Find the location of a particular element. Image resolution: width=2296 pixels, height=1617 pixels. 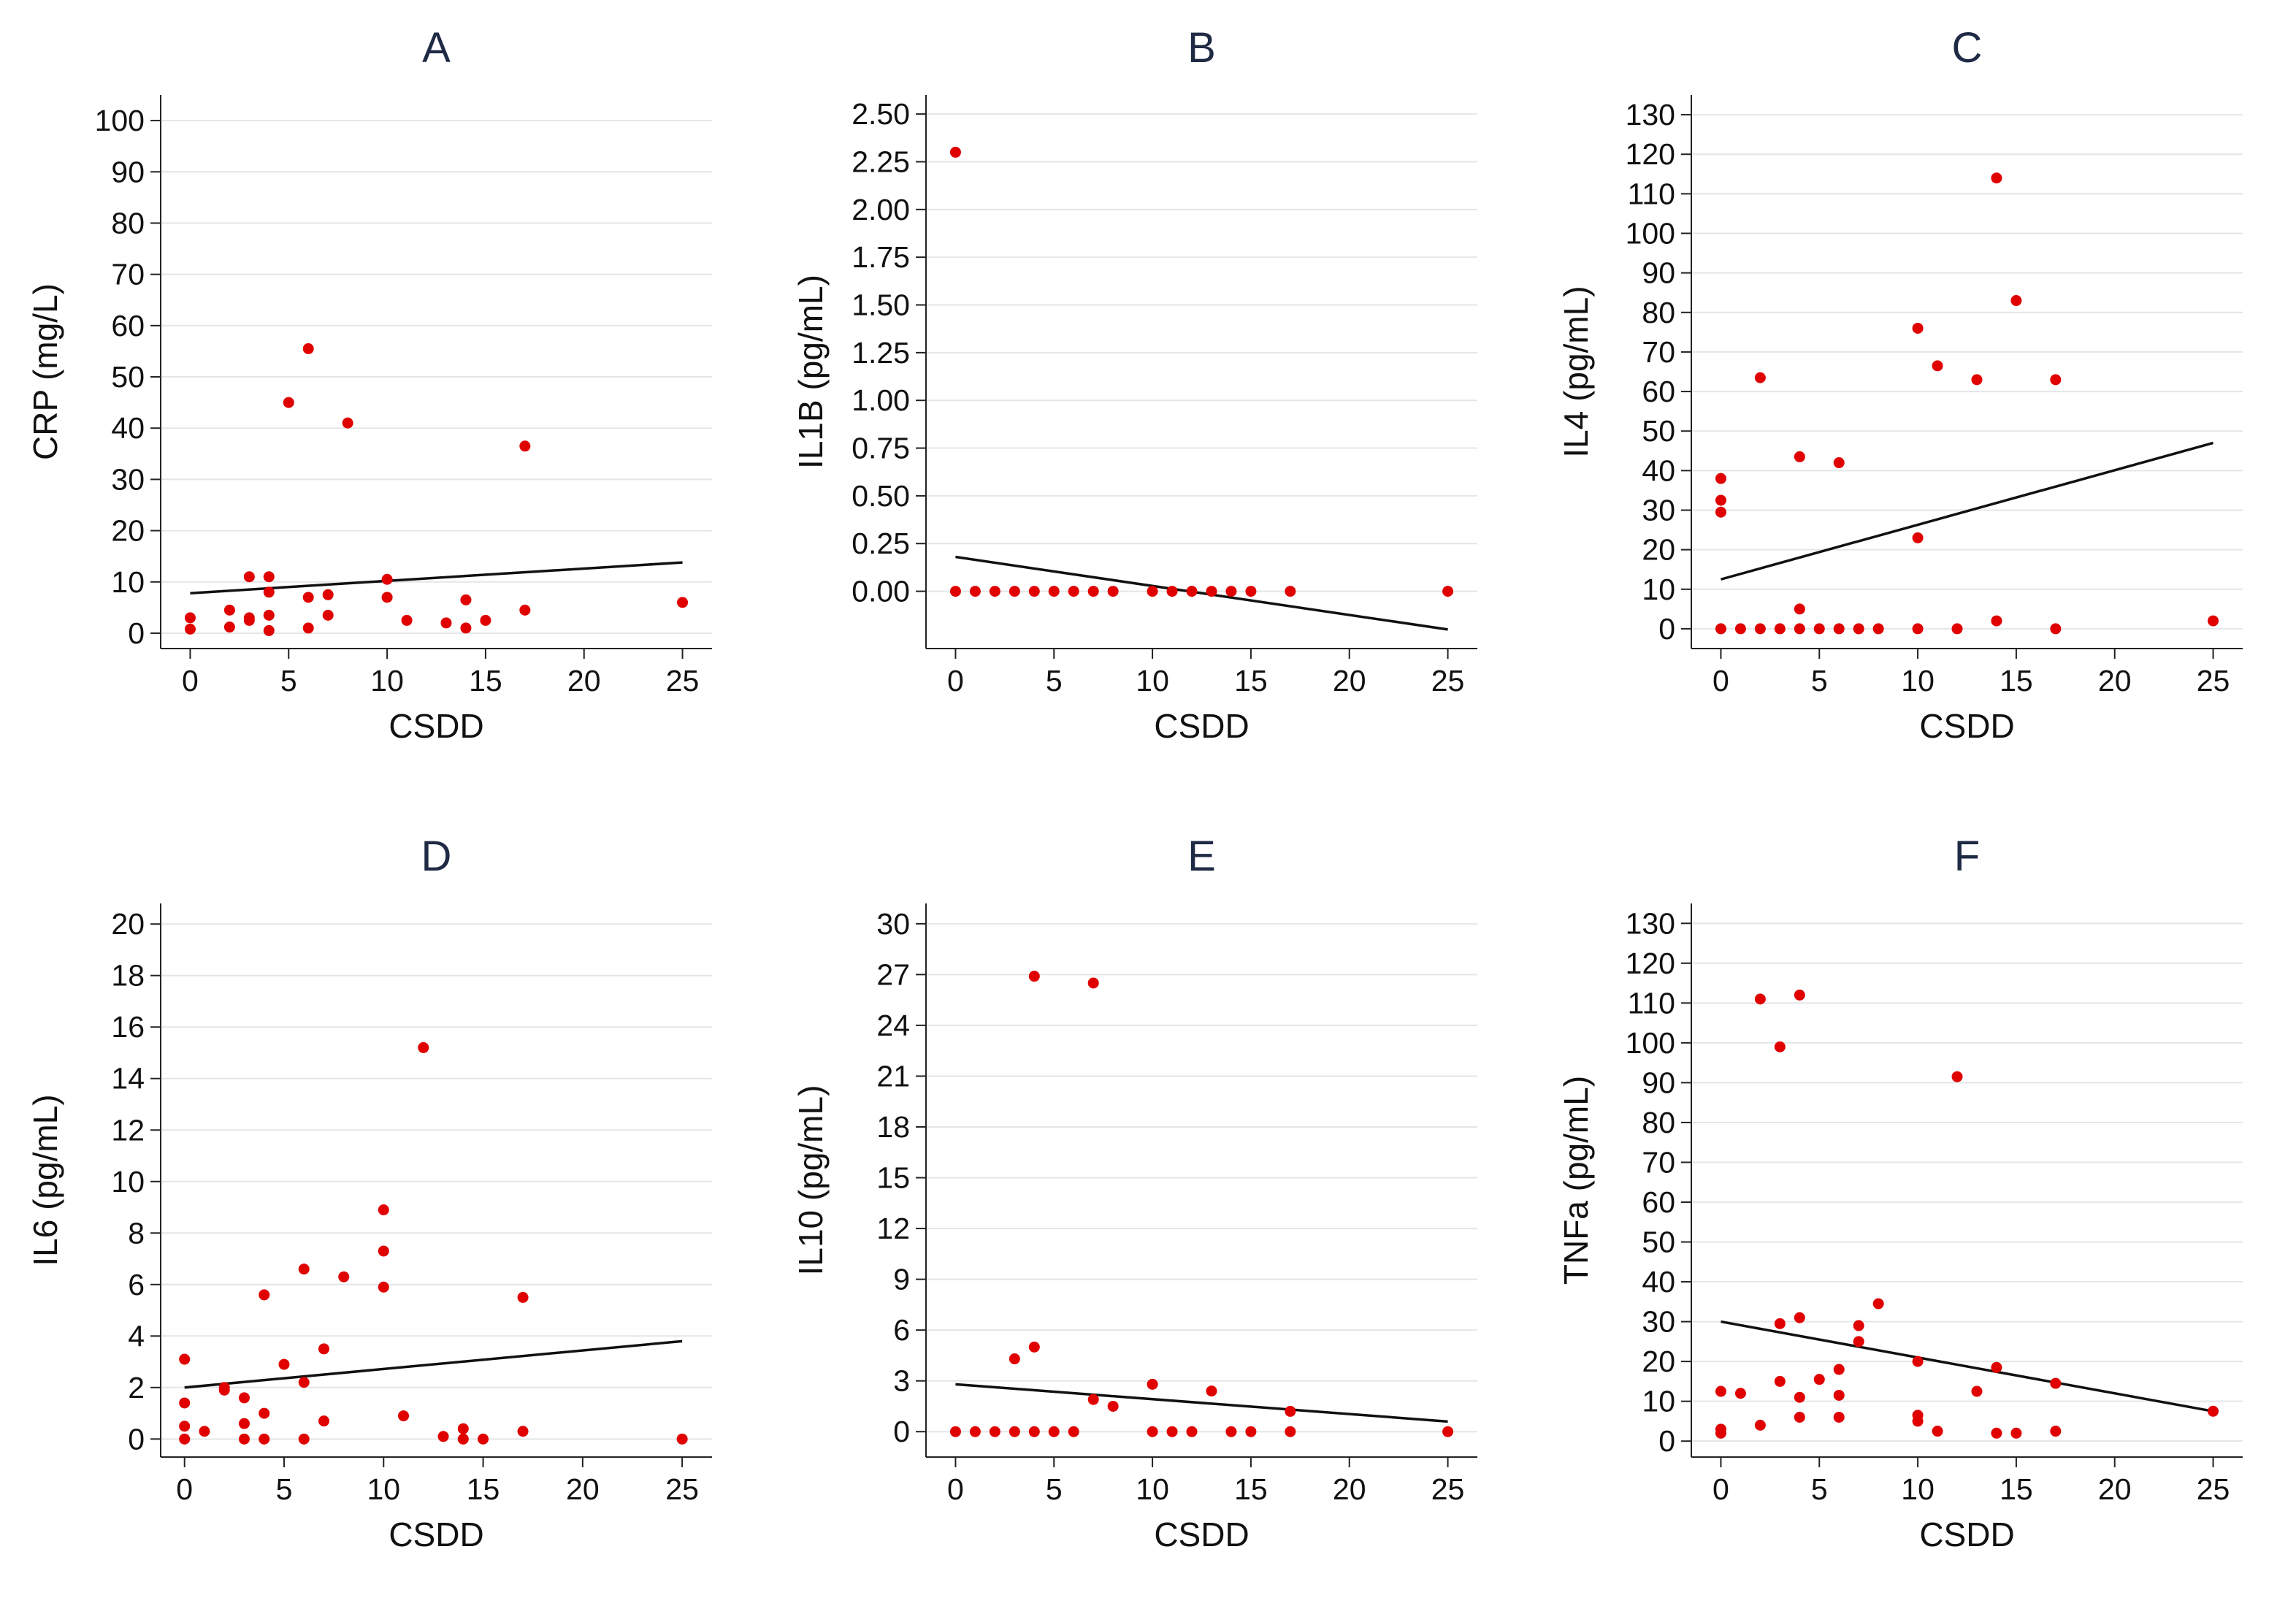

y-tick-label: 100 is located at coordinates (1651, 1043).